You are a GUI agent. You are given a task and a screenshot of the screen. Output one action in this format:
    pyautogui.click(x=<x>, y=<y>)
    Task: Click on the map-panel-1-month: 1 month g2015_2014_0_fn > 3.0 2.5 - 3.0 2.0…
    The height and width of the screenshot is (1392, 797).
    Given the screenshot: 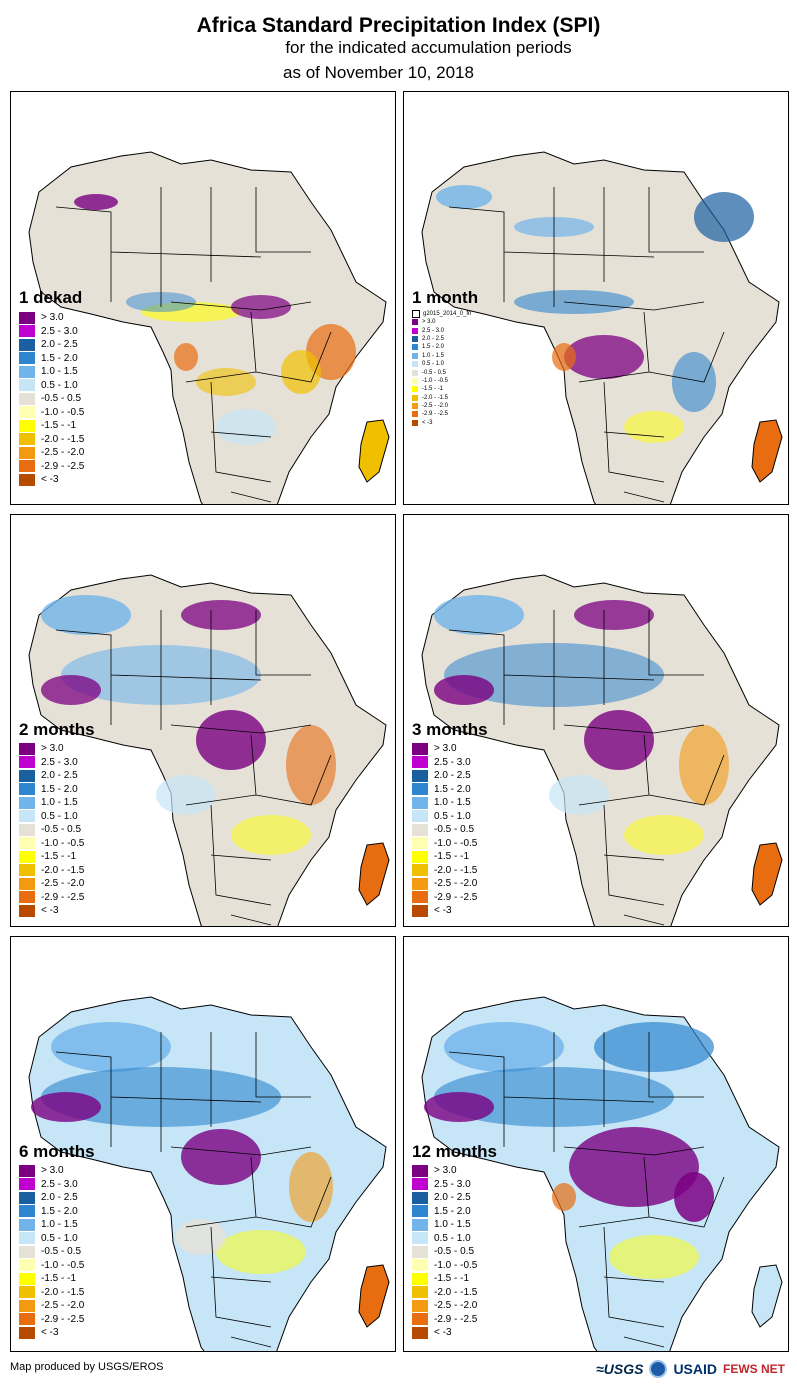 What is the action you would take?
    pyautogui.click(x=596, y=298)
    